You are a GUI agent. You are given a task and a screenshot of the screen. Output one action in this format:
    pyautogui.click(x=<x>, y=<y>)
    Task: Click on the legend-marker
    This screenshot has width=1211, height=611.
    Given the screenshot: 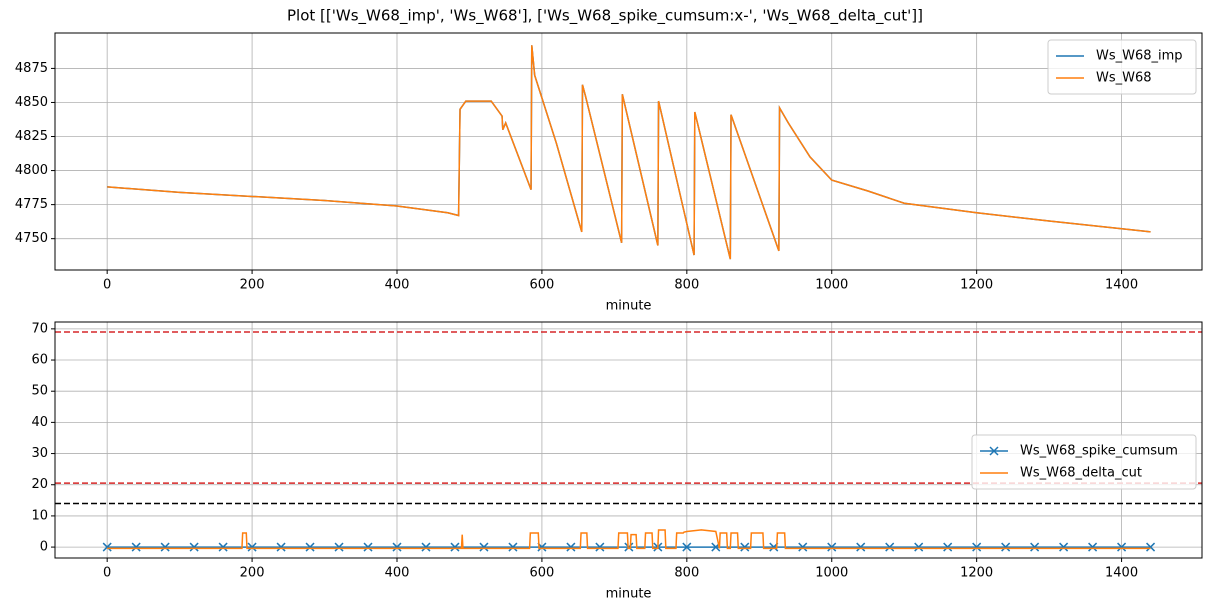 What is the action you would take?
    pyautogui.click(x=994, y=451)
    